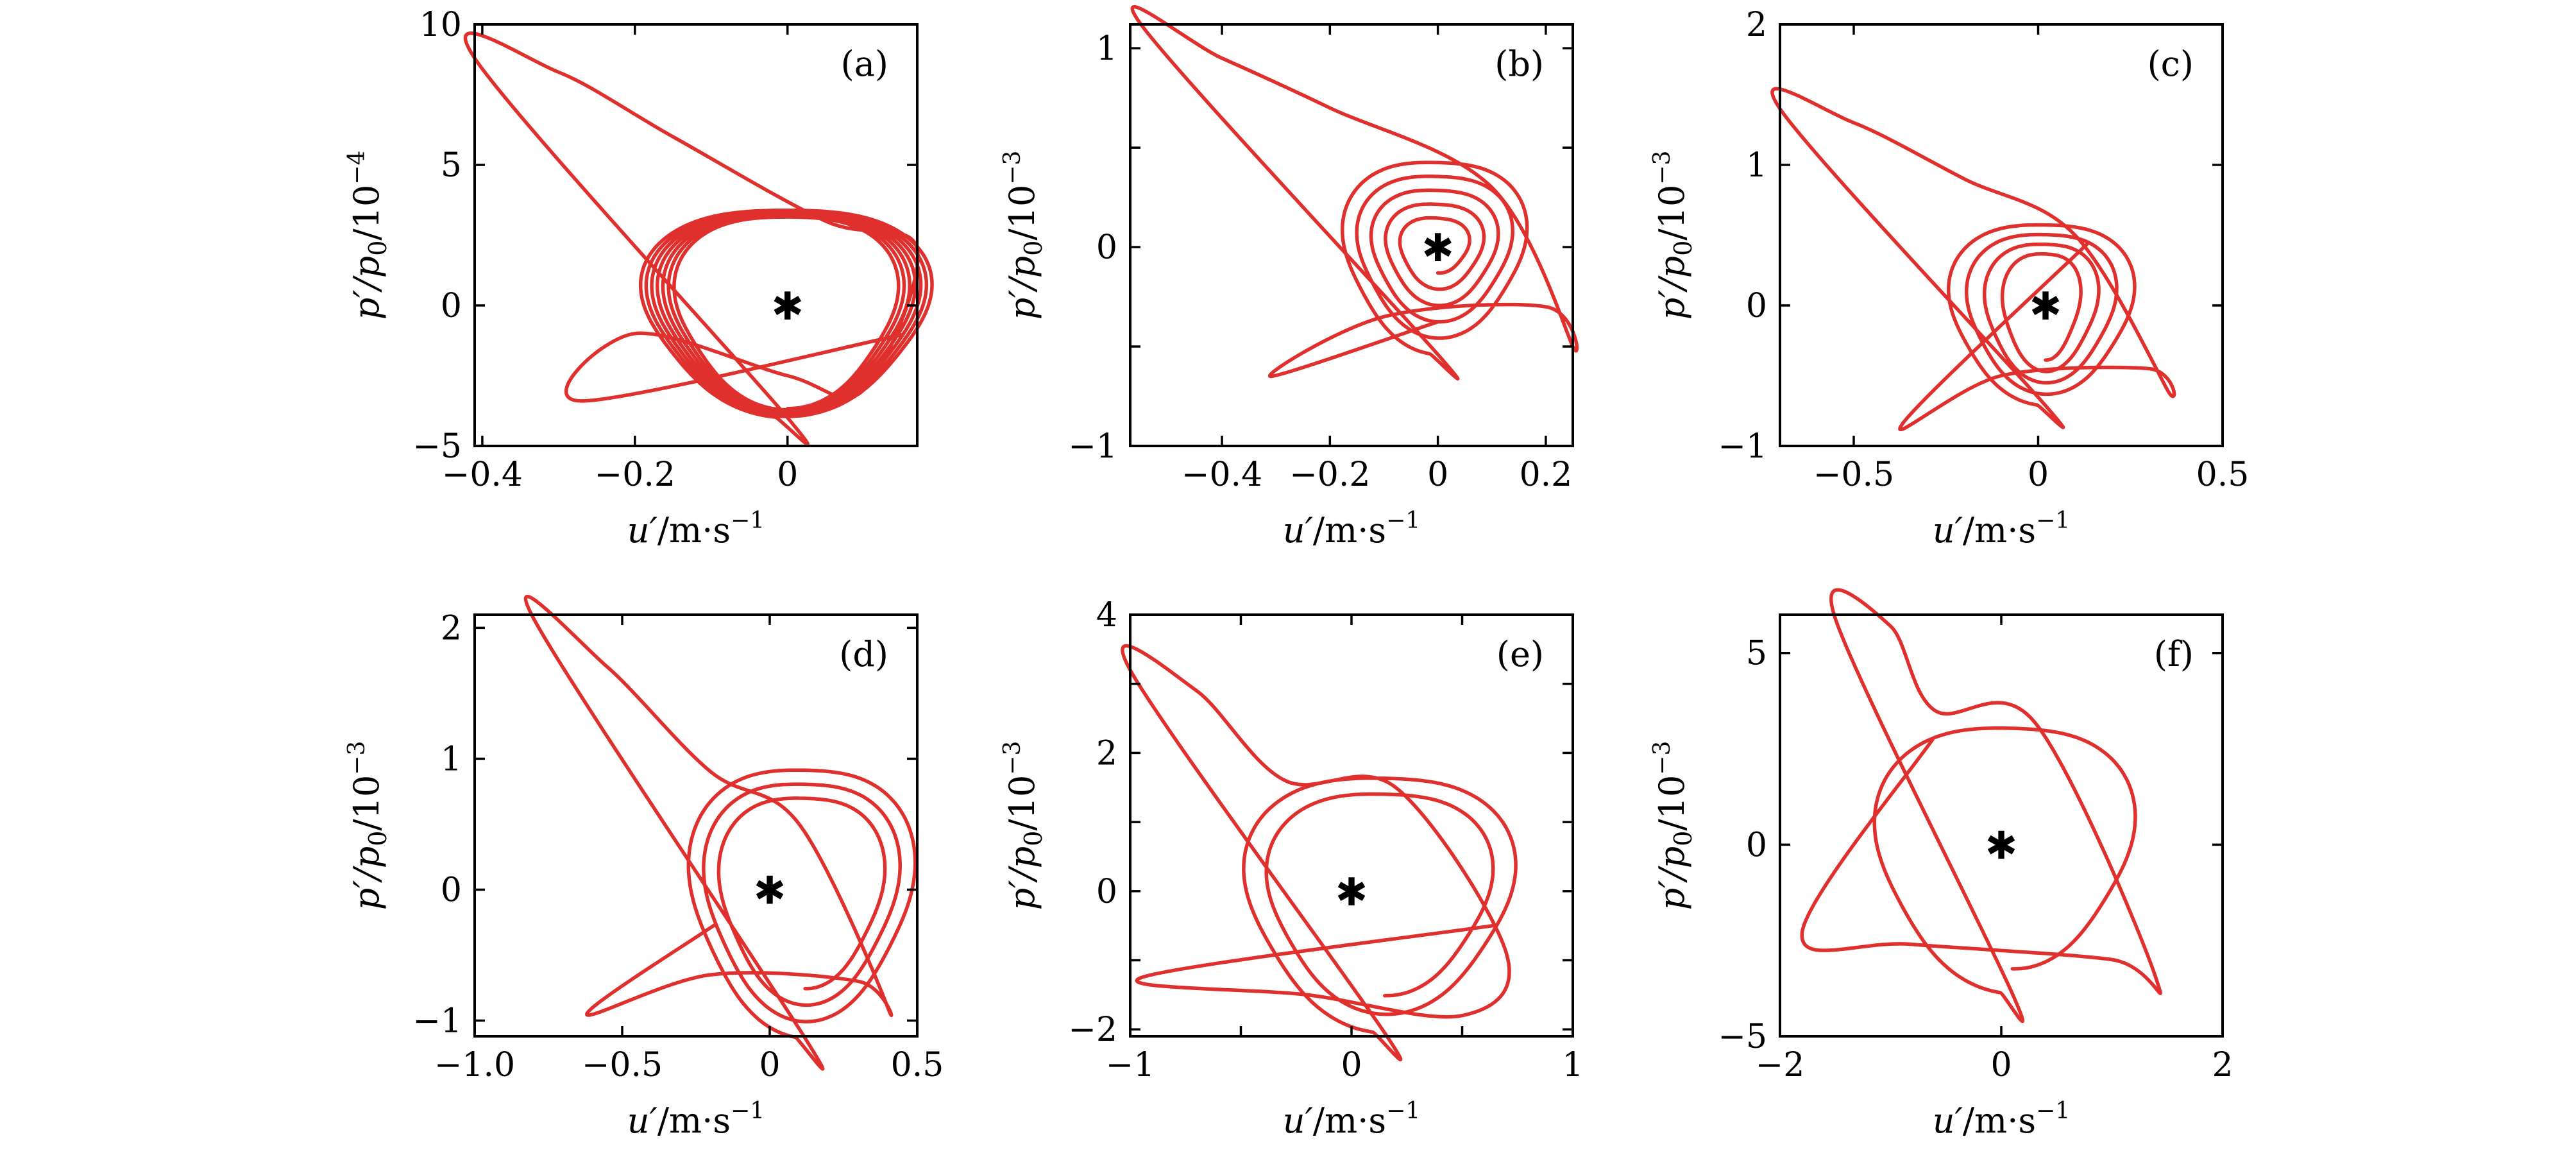  Describe the element at coordinates (1780, 1065) in the screenshot. I see `x-tick-label: −2` at that location.